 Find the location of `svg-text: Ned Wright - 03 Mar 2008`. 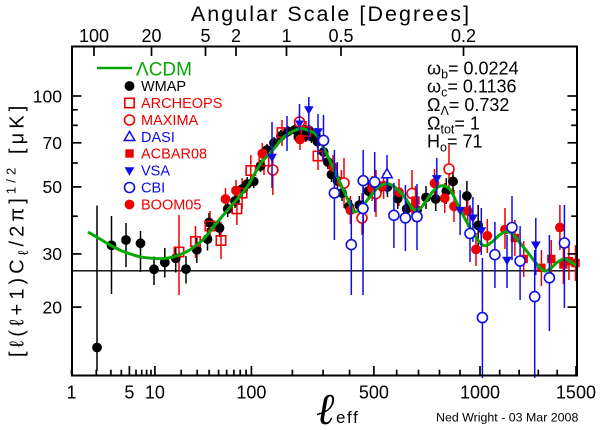

svg-text: Ned Wright - 03 Mar 2008 is located at coordinates (507, 418).